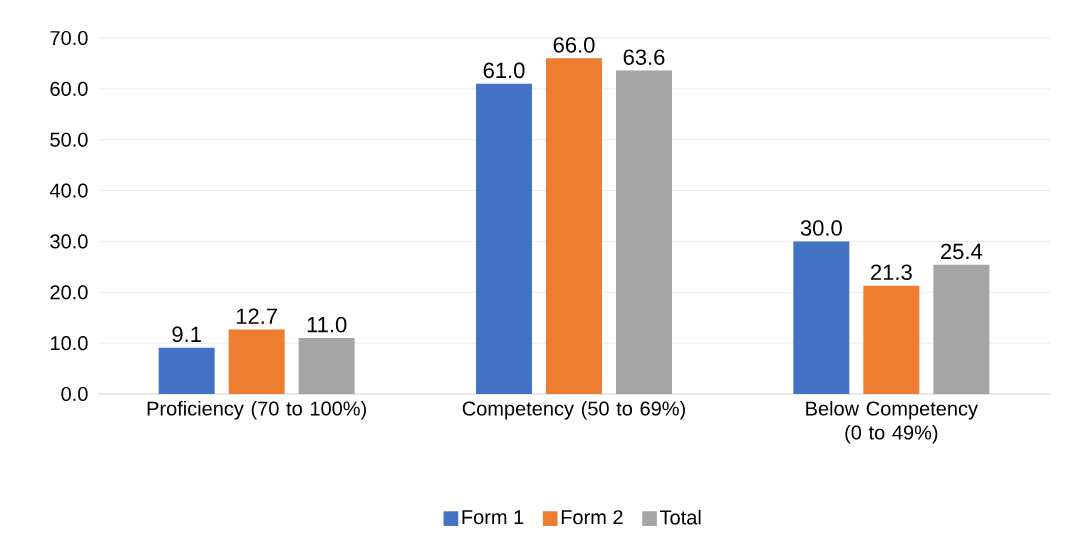 Image resolution: width=1066 pixels, height=556 pixels. Describe the element at coordinates (592, 517) in the screenshot. I see `legend-label: Form 2` at that location.